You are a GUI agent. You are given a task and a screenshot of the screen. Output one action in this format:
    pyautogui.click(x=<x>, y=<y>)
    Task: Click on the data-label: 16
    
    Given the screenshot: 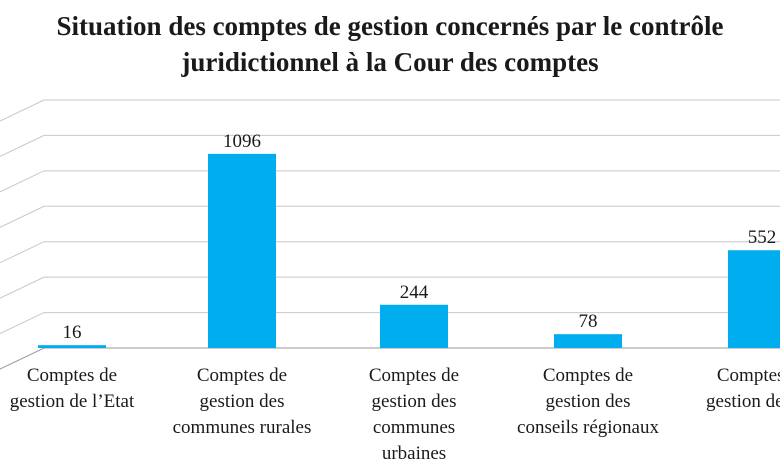 What is the action you would take?
    pyautogui.click(x=72, y=332)
    